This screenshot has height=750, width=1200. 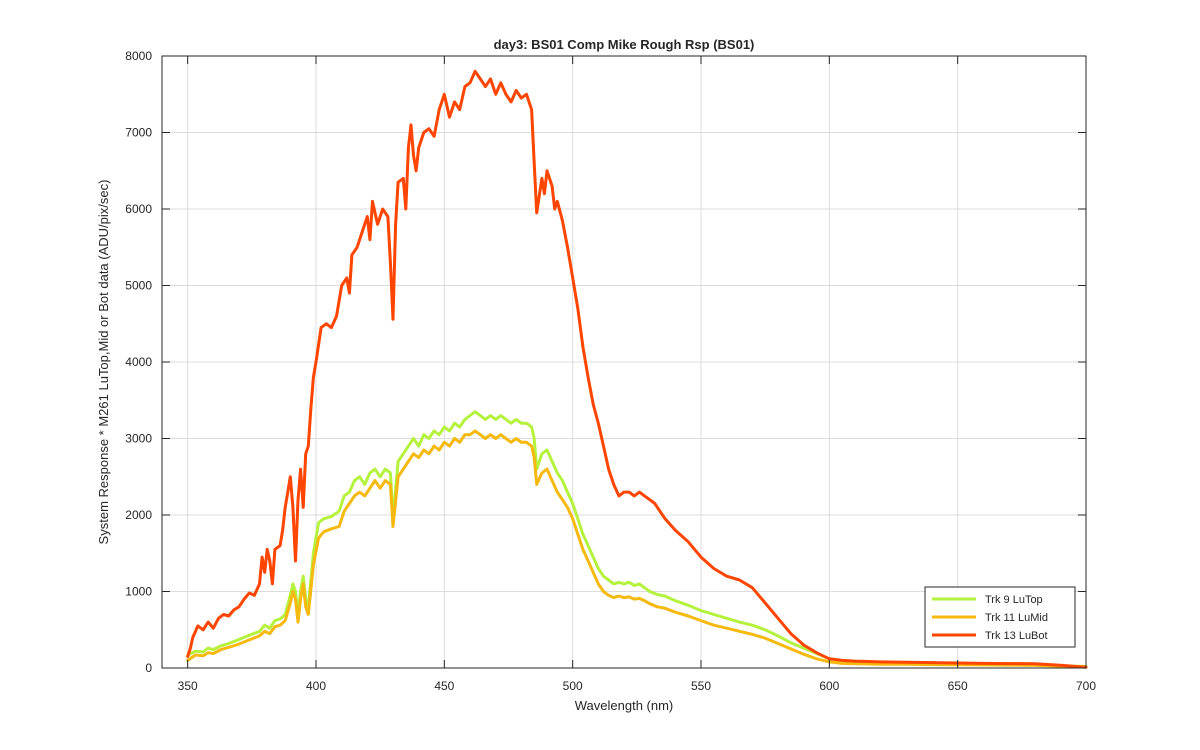 I want to click on y-tick-label: 6000, so click(x=138, y=209).